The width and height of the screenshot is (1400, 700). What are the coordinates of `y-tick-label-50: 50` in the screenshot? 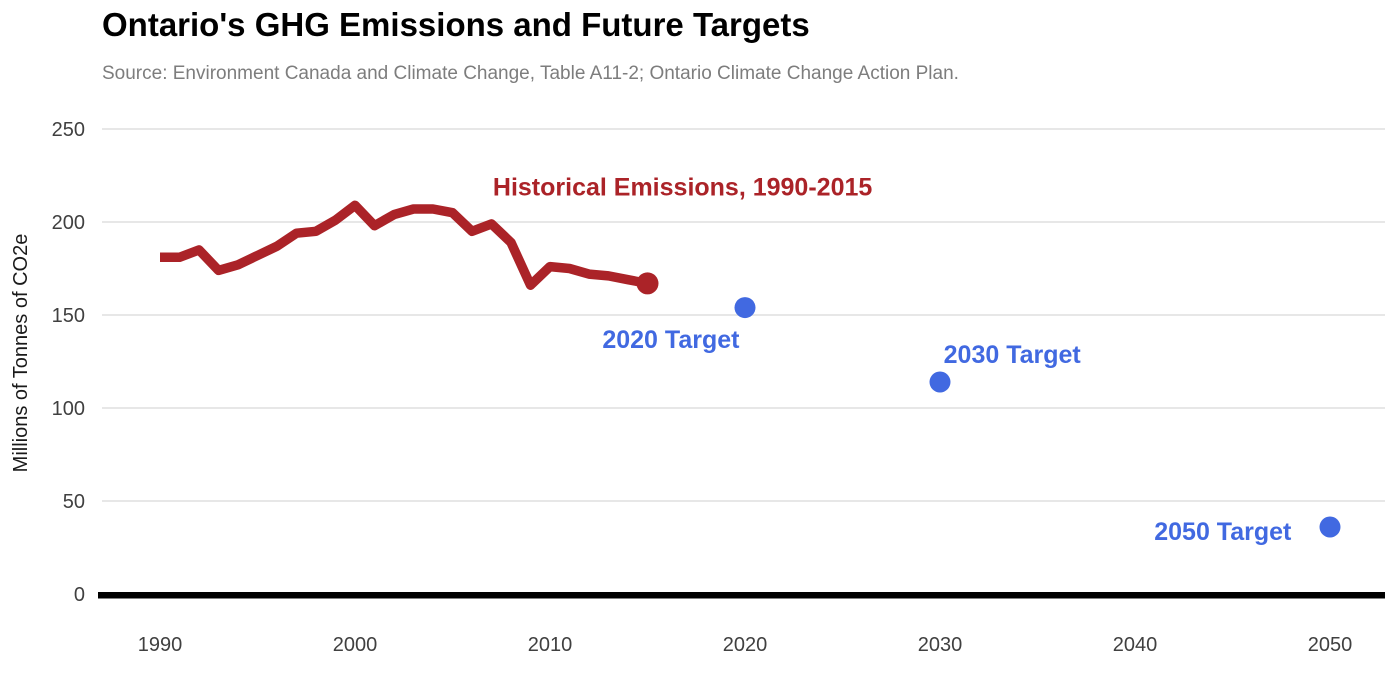 It's located at (74, 502).